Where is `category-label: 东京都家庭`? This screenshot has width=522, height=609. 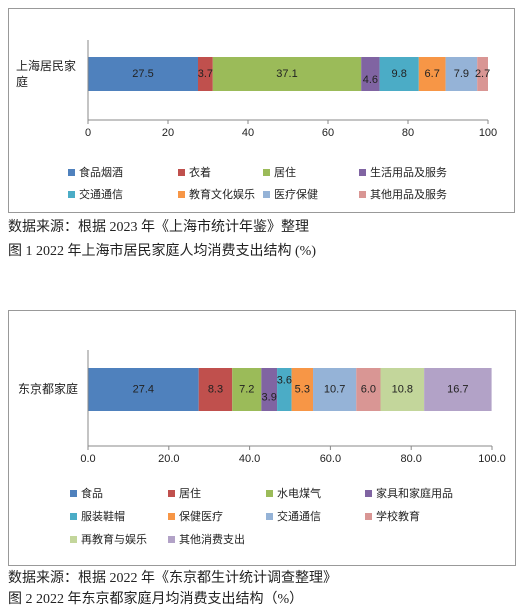
category-label: 东京都家庭 is located at coordinates (48, 389).